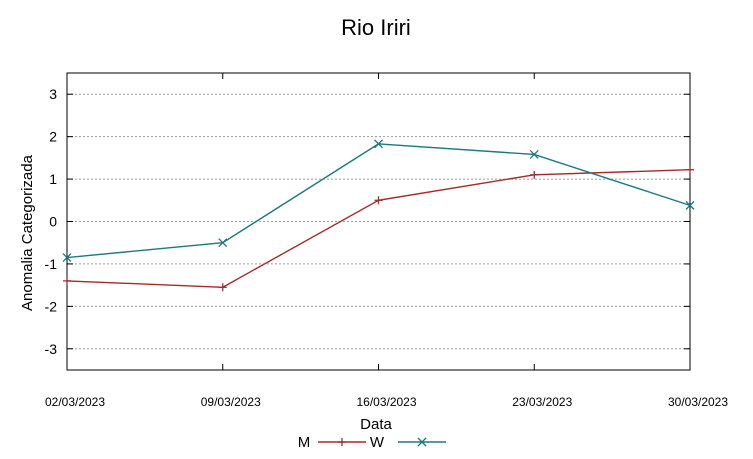  What do you see at coordinates (376, 27) in the screenshot?
I see `chart-title: Rio Iriri` at bounding box center [376, 27].